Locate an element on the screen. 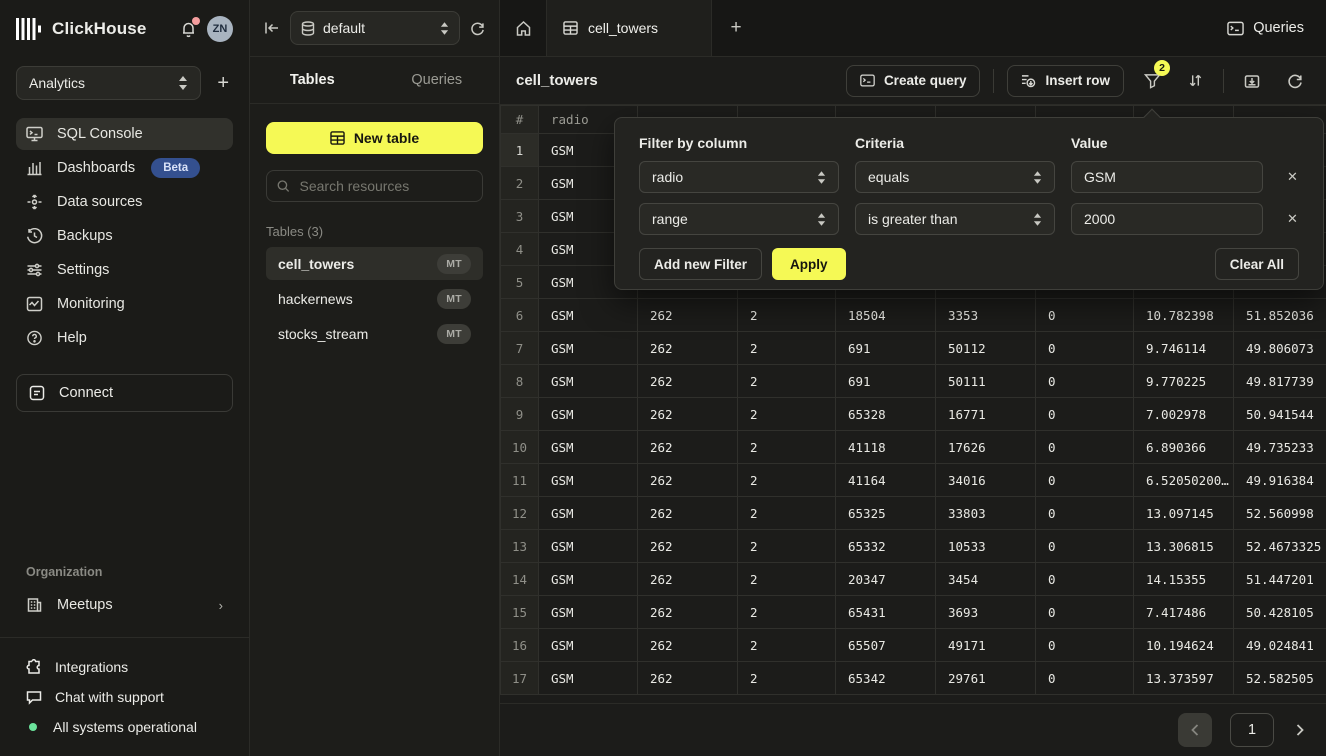 Image resolution: width=1326 pixels, height=756 pixels. connect-button: Connect is located at coordinates (124, 393).